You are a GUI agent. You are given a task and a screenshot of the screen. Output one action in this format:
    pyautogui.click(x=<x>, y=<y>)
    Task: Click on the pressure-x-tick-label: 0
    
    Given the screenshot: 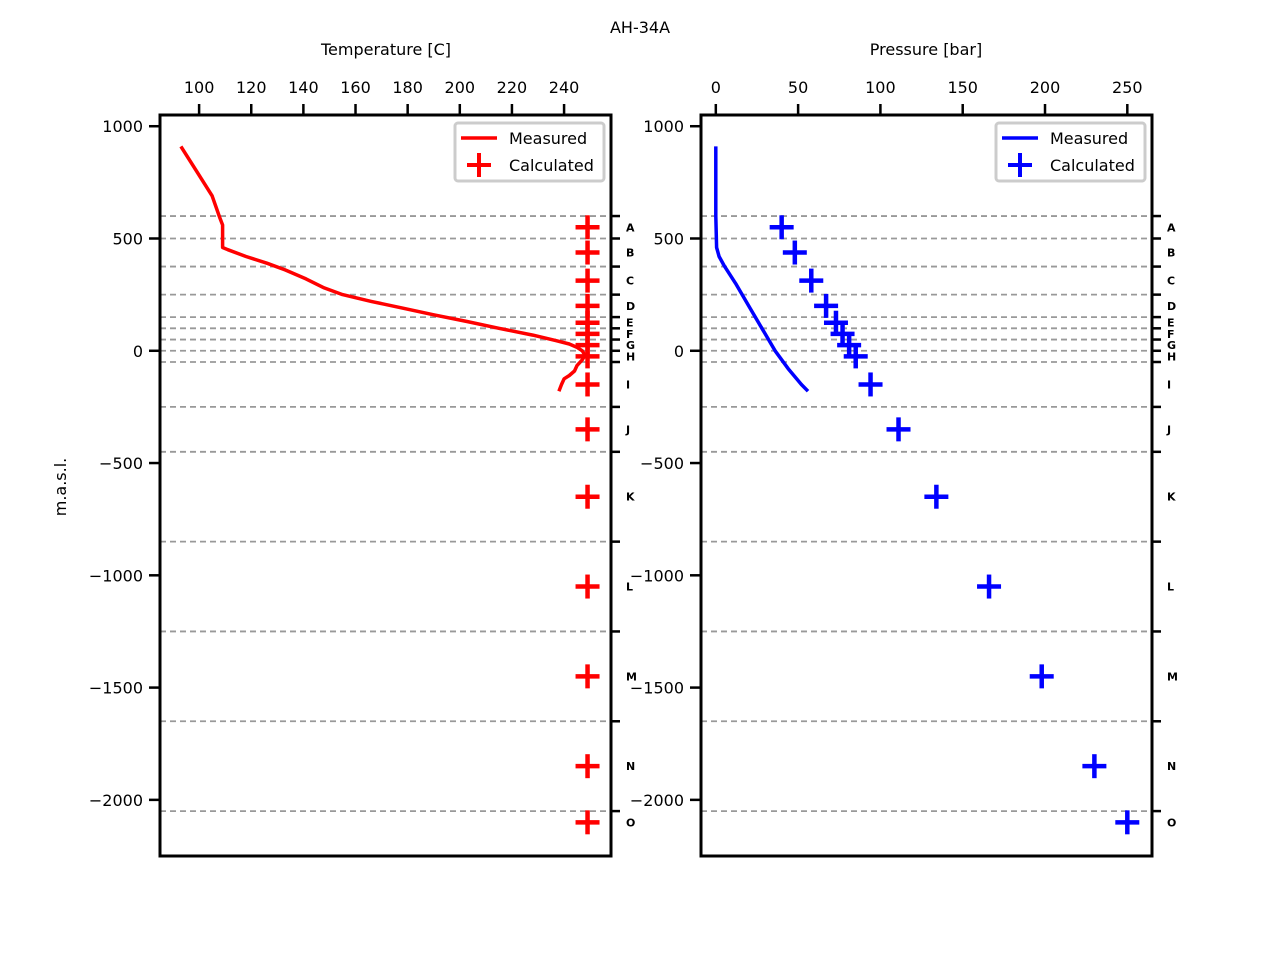 What is the action you would take?
    pyautogui.click(x=716, y=87)
    